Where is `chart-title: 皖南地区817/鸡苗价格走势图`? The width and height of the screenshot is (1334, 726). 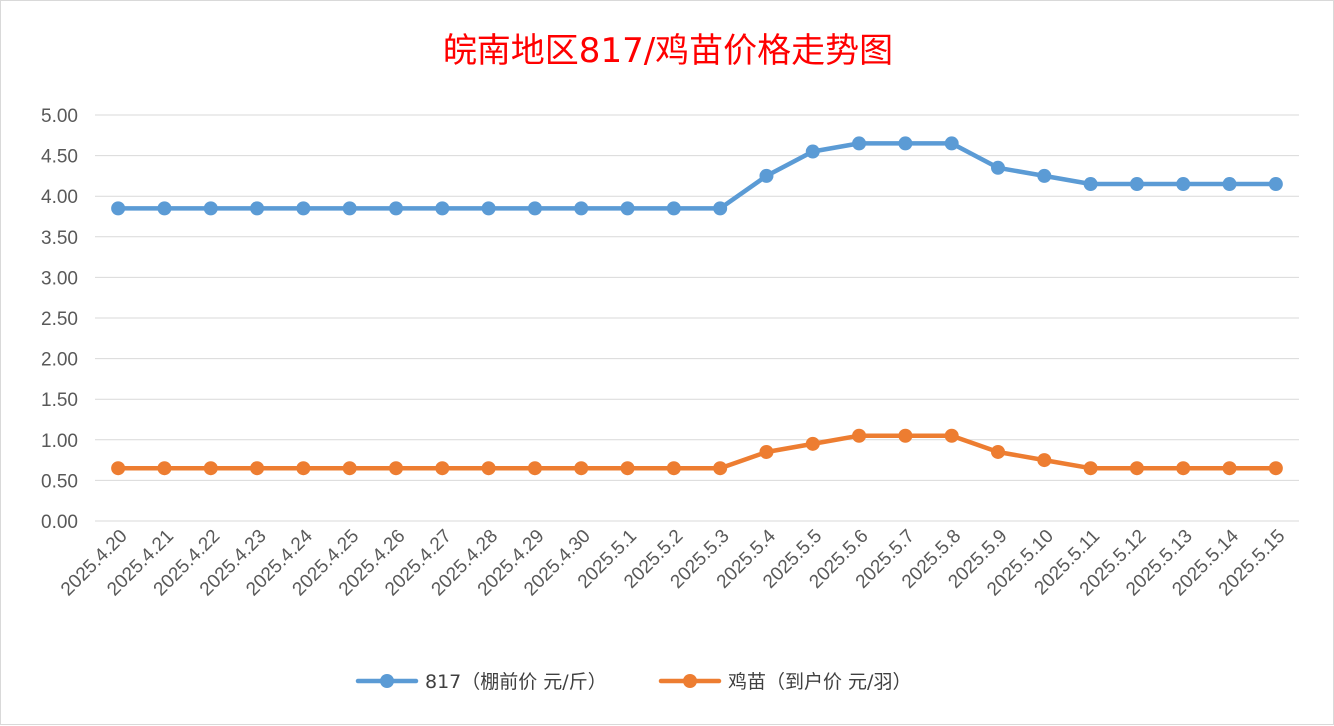 chart-title: 皖南地区817/鸡苗价格走势图 is located at coordinates (668, 51).